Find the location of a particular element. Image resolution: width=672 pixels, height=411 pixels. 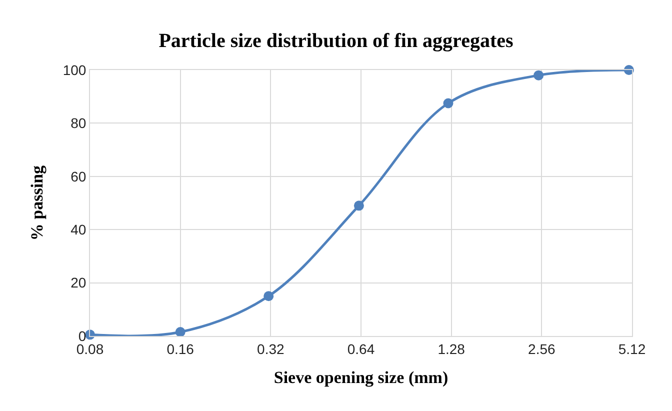

y-tick-label: 60 is located at coordinates (78, 176).